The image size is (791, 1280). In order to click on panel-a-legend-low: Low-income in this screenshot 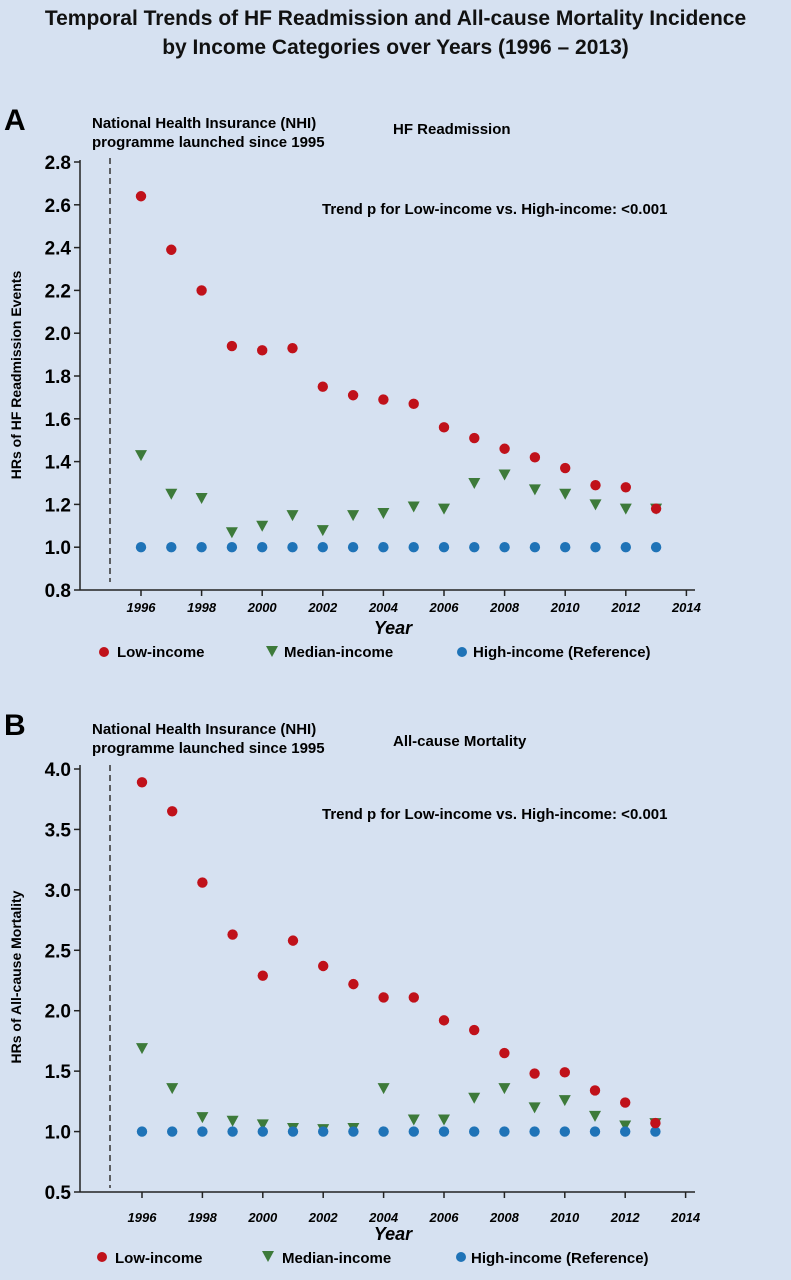, I will do `click(161, 652)`.